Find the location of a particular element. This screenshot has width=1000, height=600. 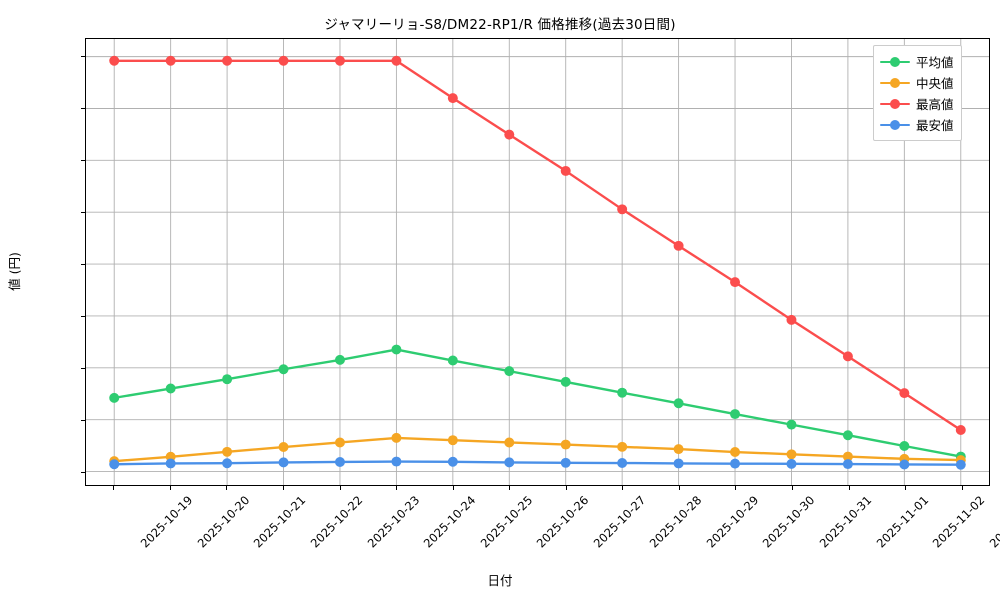

x-tick-label: 2025-11-03 is located at coordinates (993, 522).